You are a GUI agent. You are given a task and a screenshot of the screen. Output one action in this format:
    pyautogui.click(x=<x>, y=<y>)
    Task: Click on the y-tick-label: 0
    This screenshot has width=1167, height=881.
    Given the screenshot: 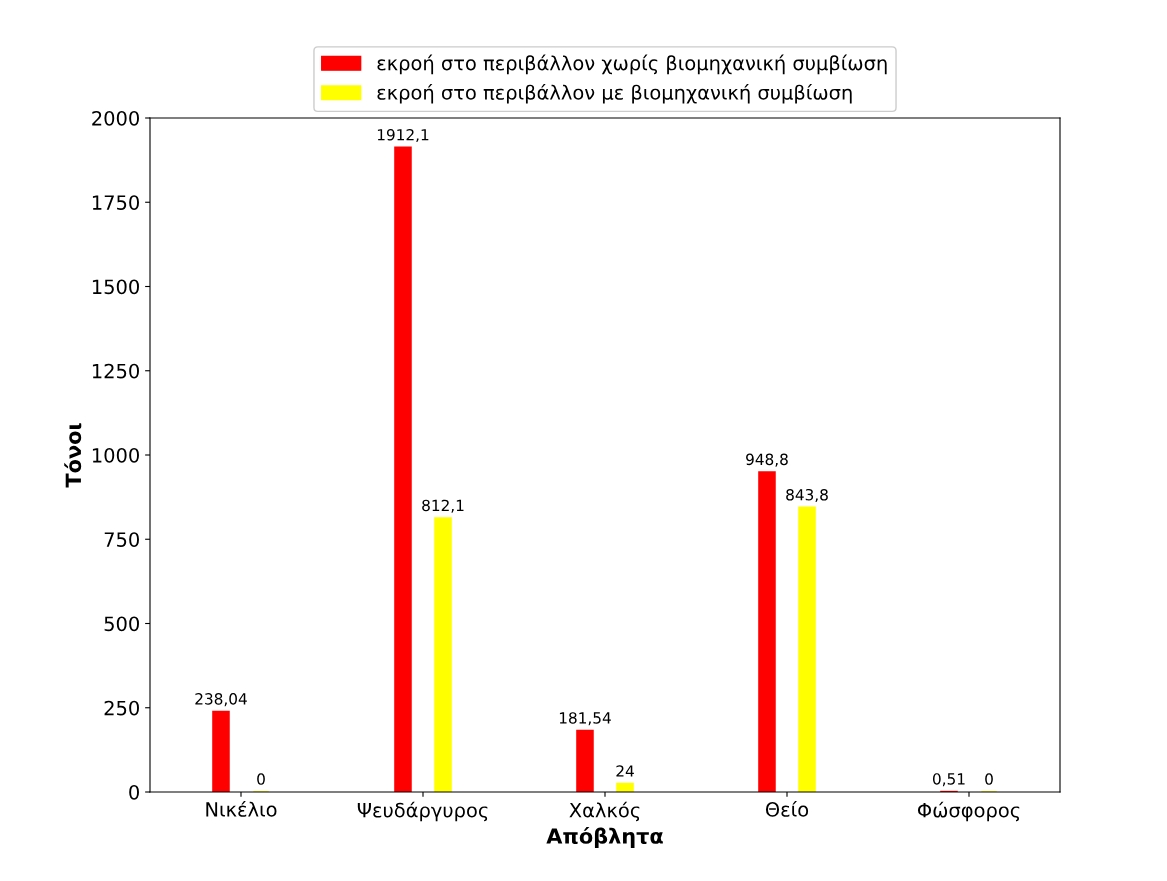 What is the action you would take?
    pyautogui.click(x=134, y=792)
    